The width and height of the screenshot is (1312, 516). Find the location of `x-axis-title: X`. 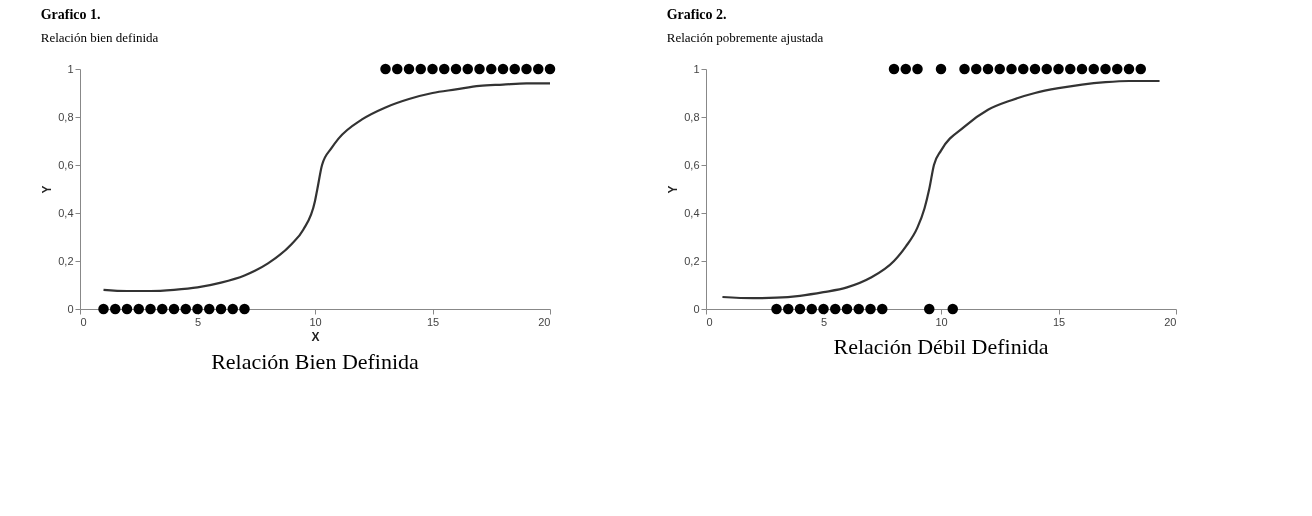

x-axis-title: X is located at coordinates (315, 336).